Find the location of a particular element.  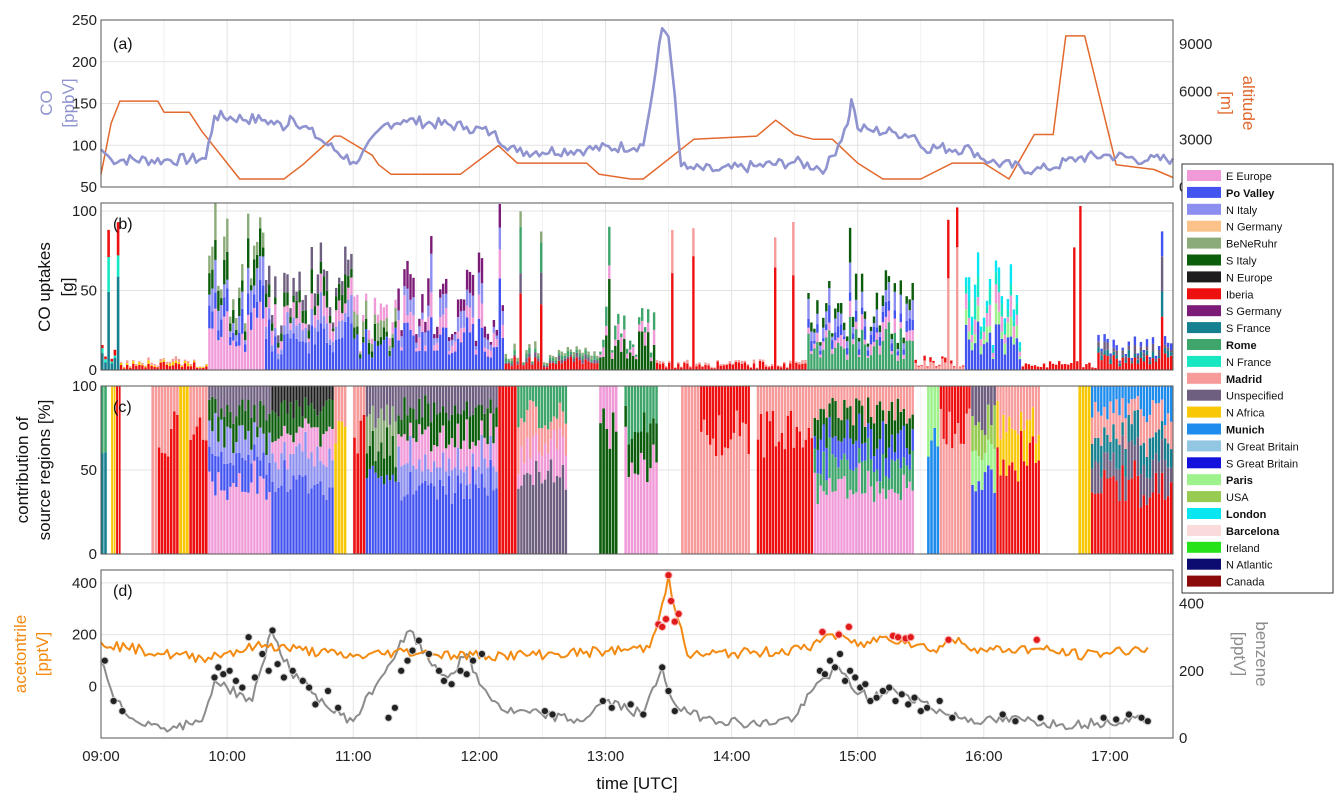

legend-entry-label: S Germany is located at coordinates (1254, 312).